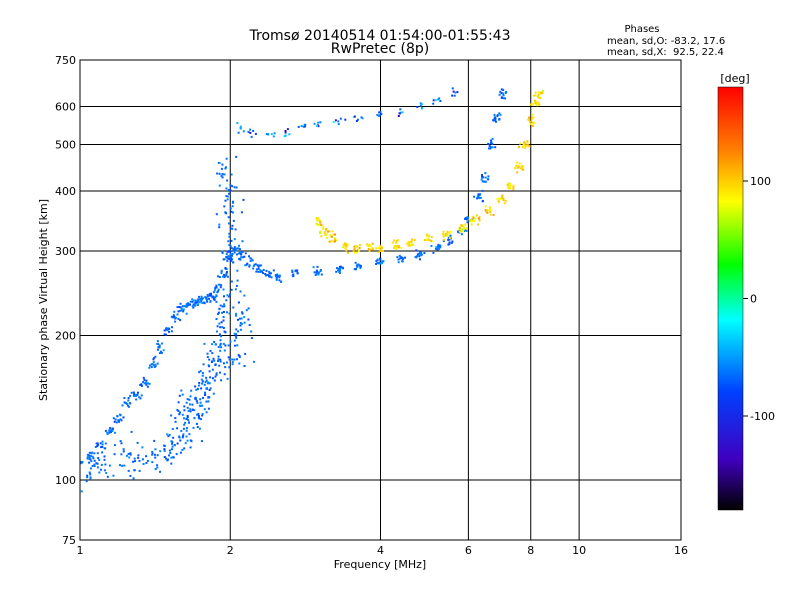 The image size is (800, 600). Describe the element at coordinates (65, 107) in the screenshot. I see `y-tick-label-6: 600` at that location.